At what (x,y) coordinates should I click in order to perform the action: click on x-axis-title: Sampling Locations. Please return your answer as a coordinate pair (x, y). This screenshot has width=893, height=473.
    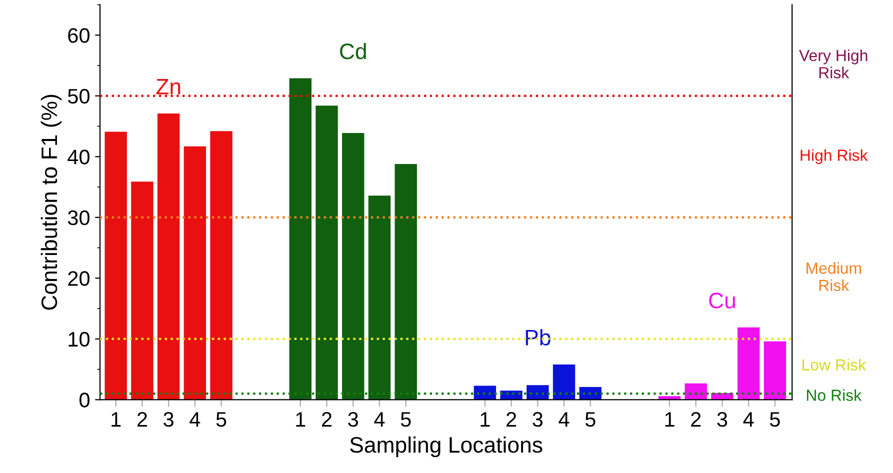
    Looking at the image, I should click on (446, 447).